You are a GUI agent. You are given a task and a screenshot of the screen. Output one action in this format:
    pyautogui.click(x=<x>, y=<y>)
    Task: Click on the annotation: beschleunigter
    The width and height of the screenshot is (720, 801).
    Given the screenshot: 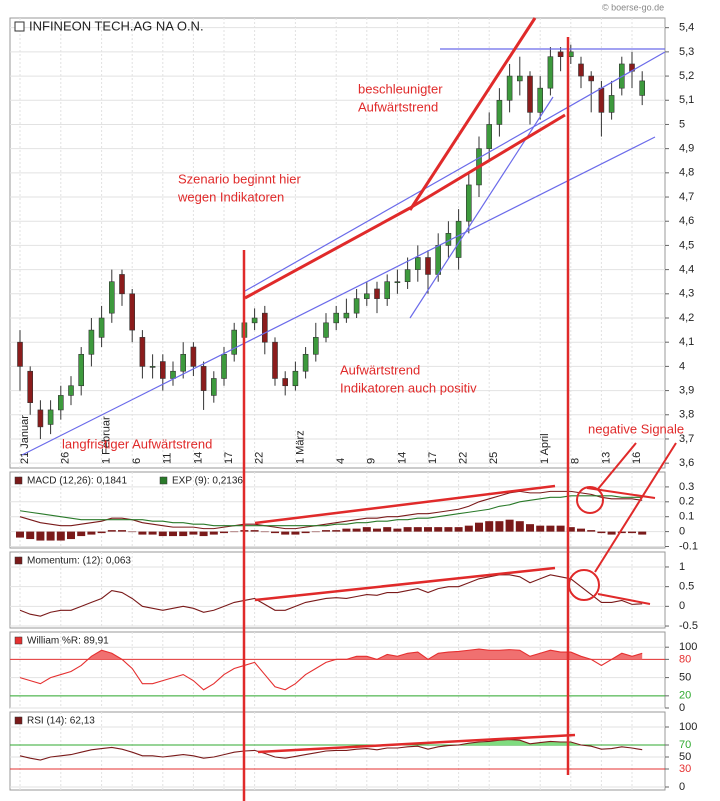 What is the action you would take?
    pyautogui.click(x=400, y=88)
    